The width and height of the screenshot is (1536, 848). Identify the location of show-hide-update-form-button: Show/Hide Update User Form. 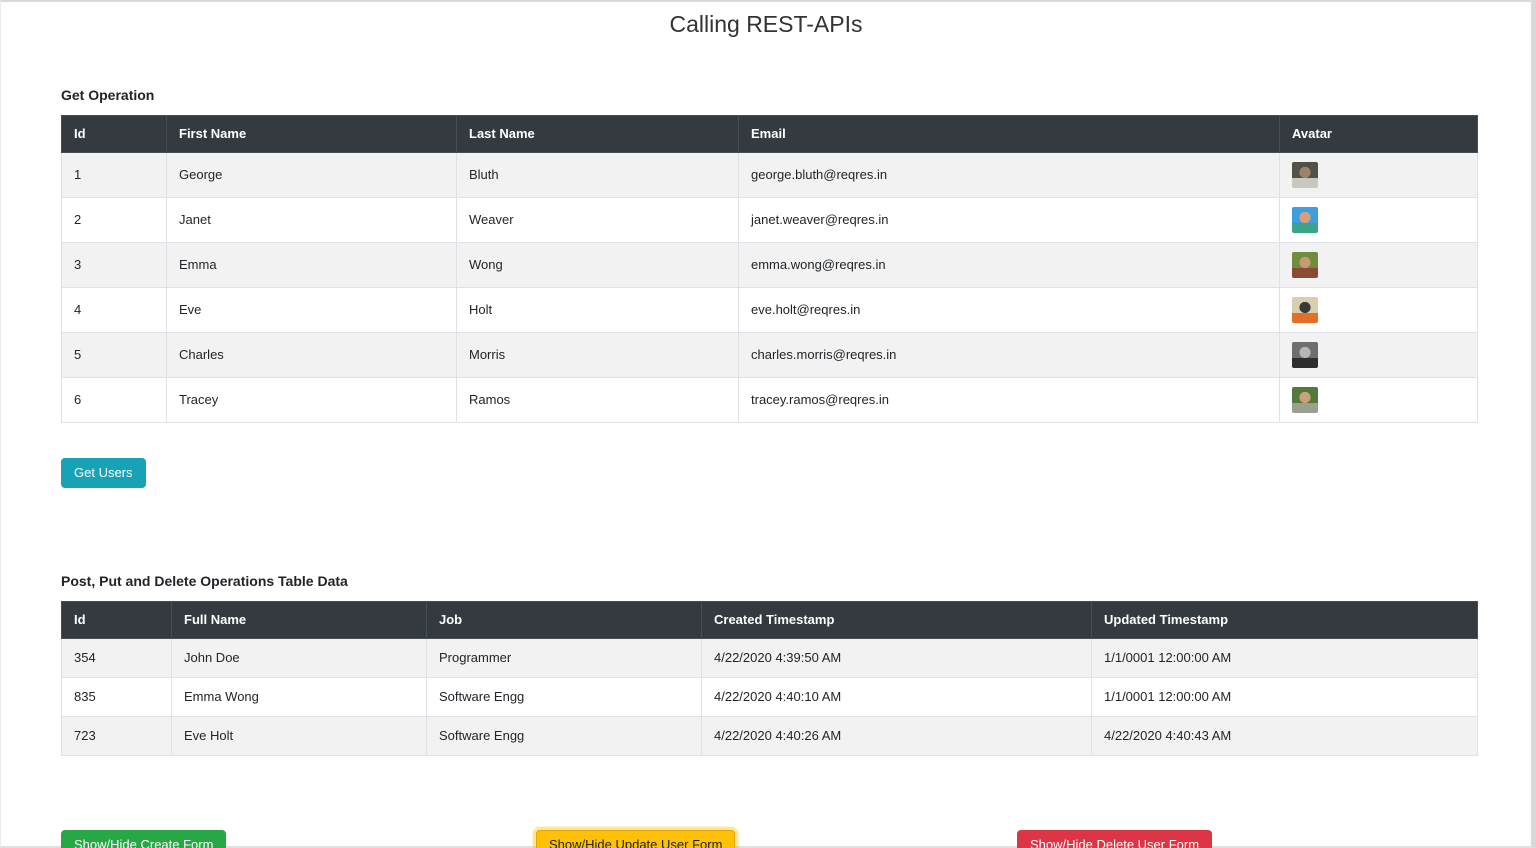
(636, 839).